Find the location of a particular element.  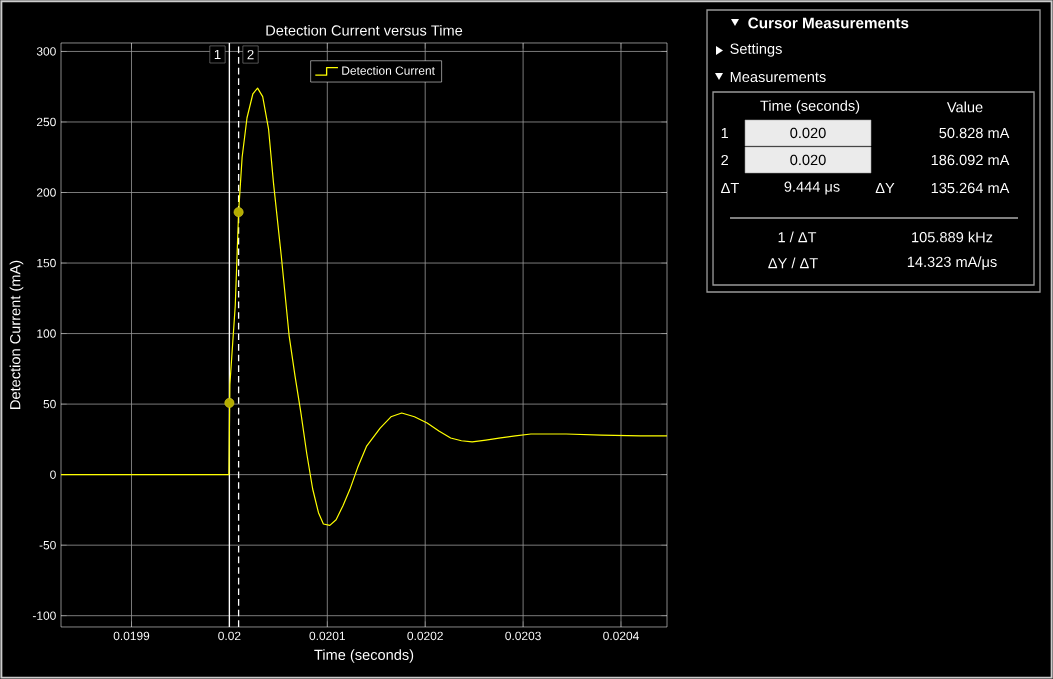

text: 1 is located at coordinates (725, 133).